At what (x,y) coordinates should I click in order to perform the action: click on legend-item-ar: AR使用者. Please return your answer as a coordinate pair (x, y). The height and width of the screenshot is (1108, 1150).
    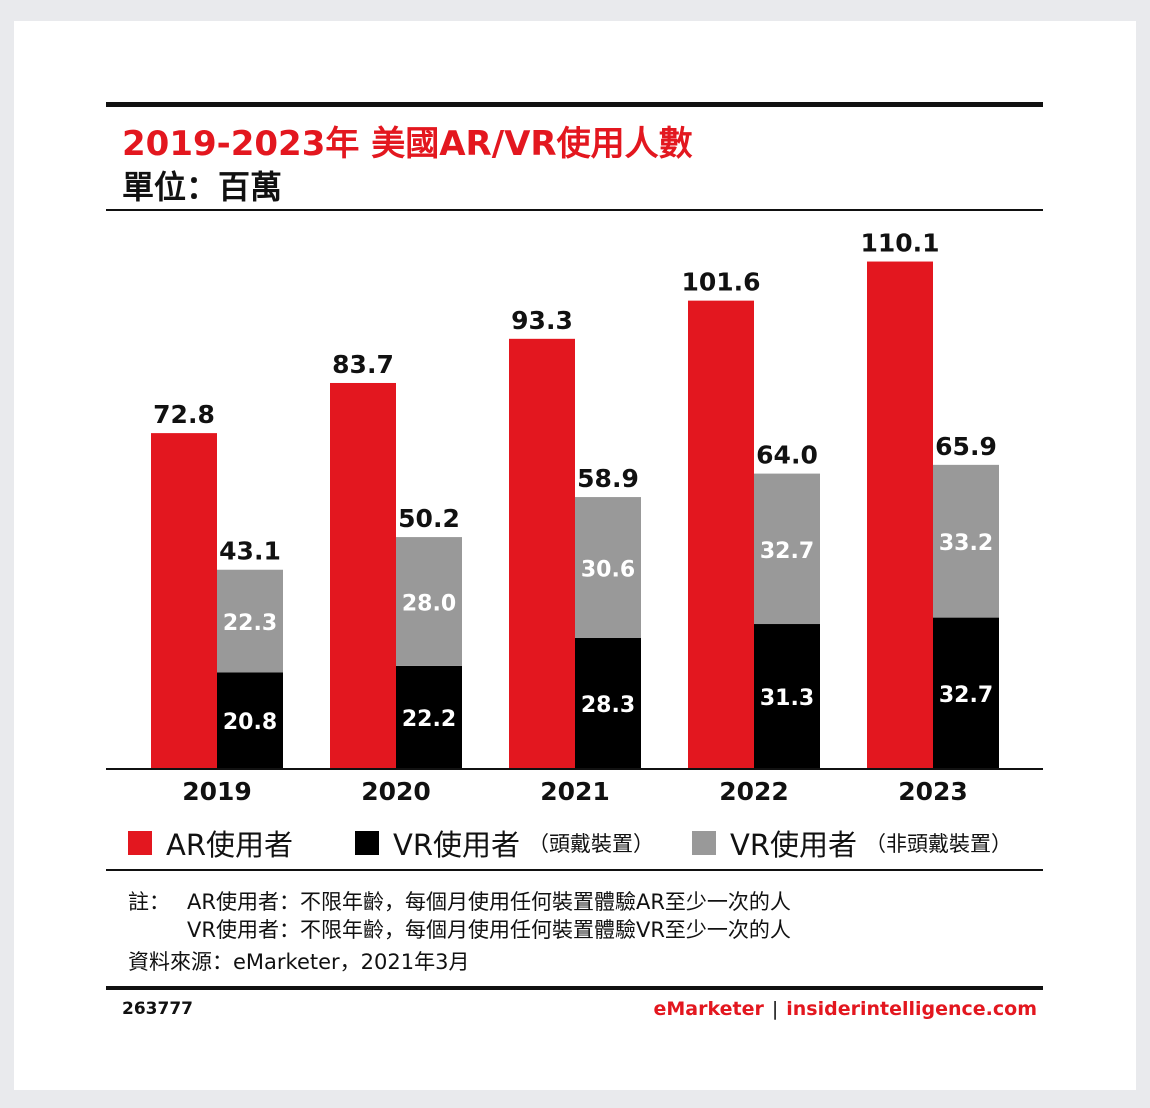
    Looking at the image, I should click on (210, 843).